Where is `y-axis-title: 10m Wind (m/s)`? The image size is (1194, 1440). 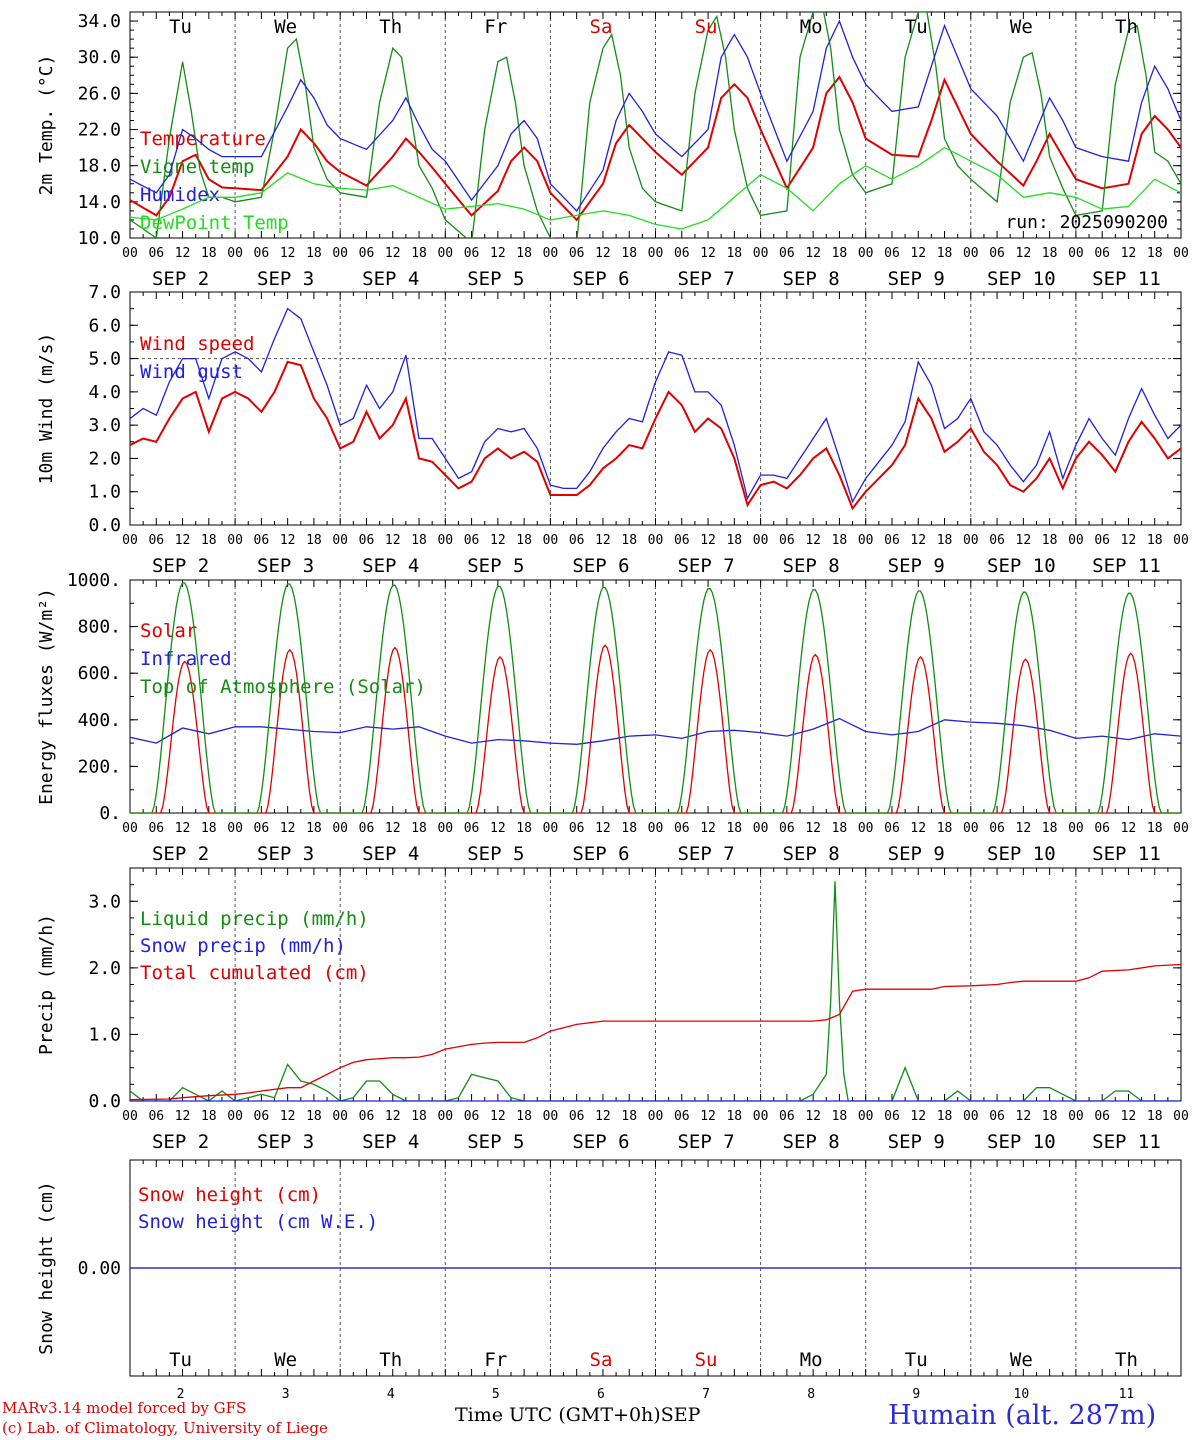
y-axis-title: 10m Wind (m/s) is located at coordinates (46, 409).